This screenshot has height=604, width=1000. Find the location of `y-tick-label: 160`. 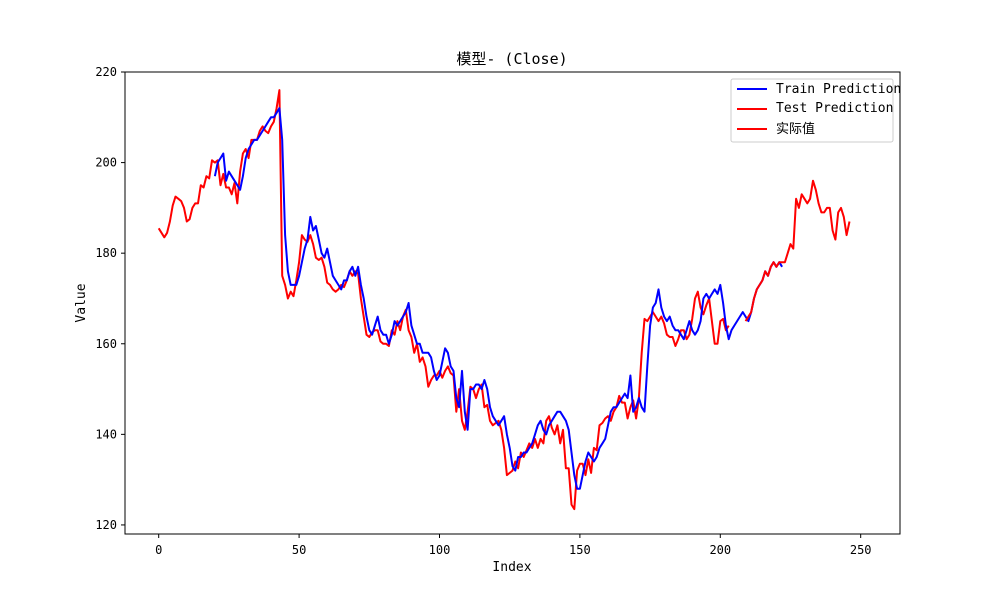

y-tick-label: 160 is located at coordinates (106, 344).